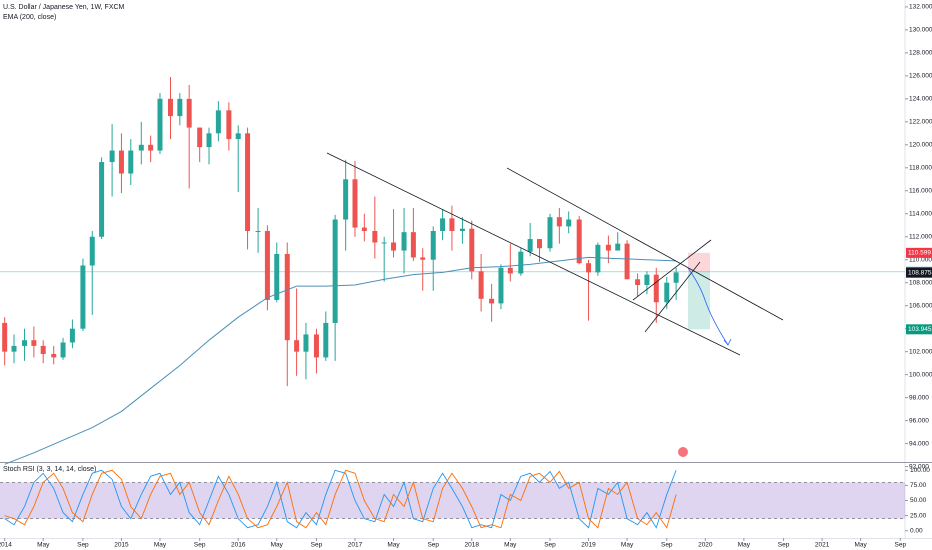 This screenshot has height=550, width=932. Describe the element at coordinates (705, 545) in the screenshot. I see `x-tick-label: 2020` at that location.